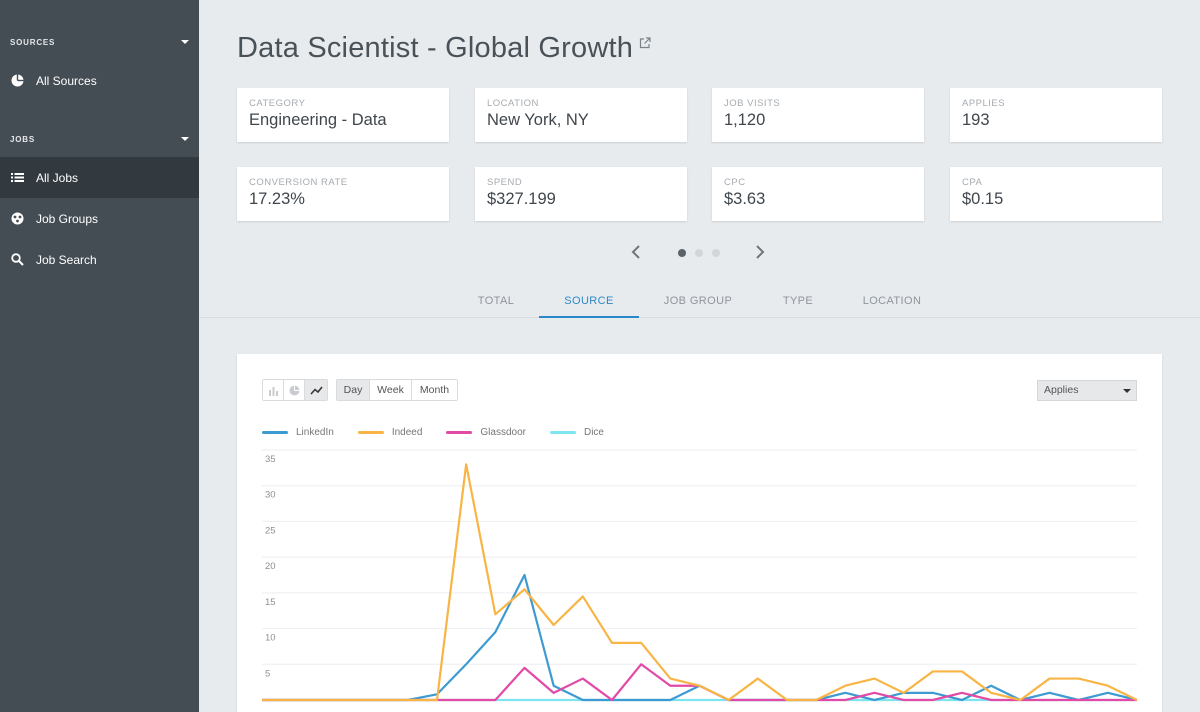 This screenshot has height=712, width=1200. What do you see at coordinates (17, 219) in the screenshot?
I see `group-icon` at bounding box center [17, 219].